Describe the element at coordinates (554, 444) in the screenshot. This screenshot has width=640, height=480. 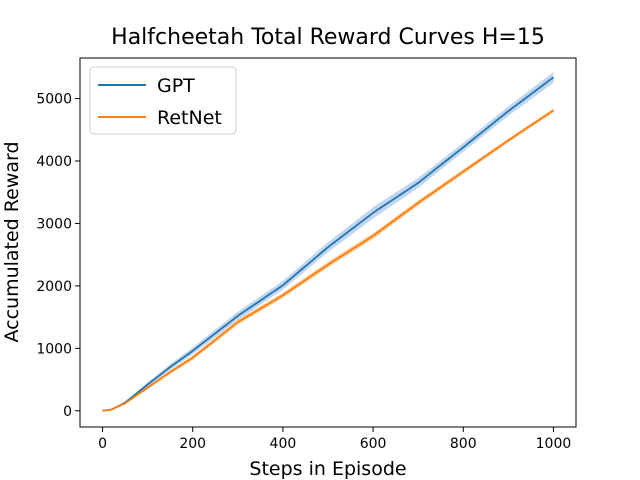
I see `x-tick-label: 1000` at that location.